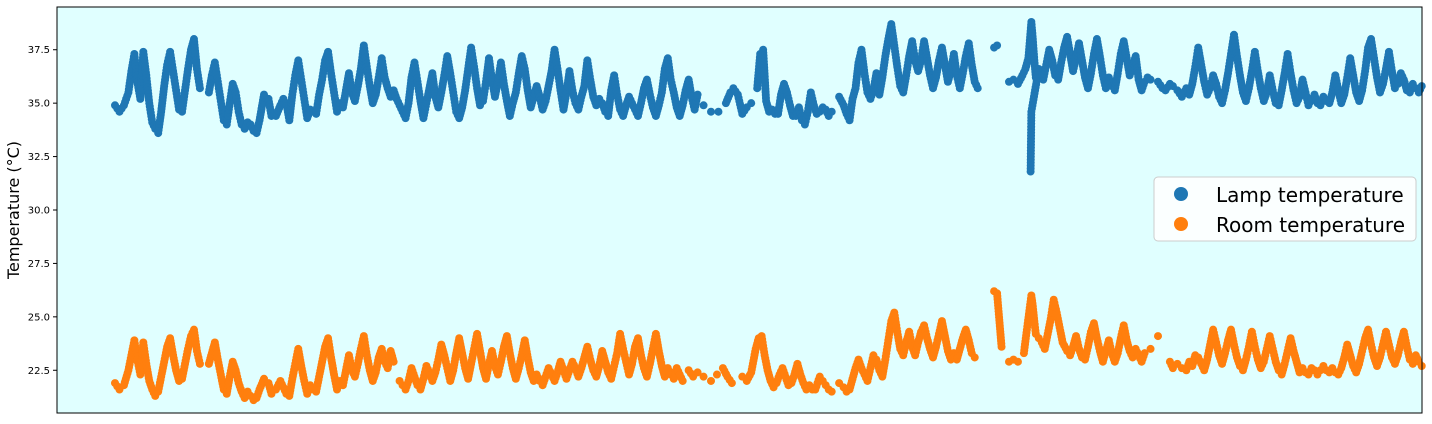  I want to click on legend: Lamp temperature Room temperature, so click(1285, 209).